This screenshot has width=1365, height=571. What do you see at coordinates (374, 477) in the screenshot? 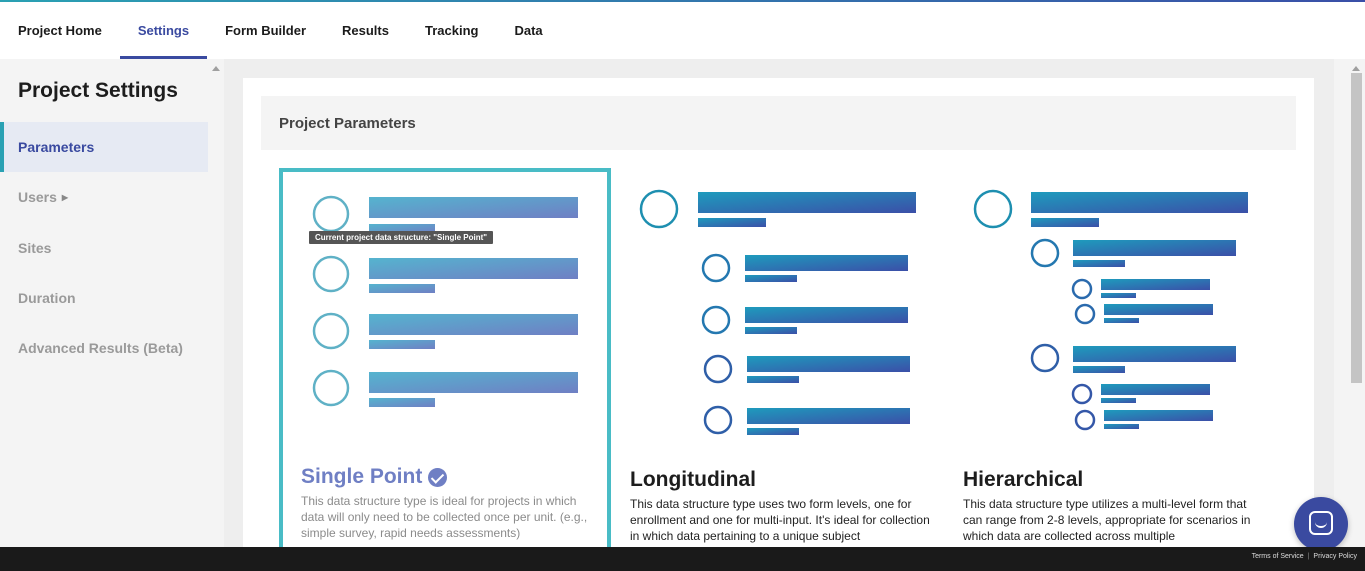
I see `option-title: Single Point` at bounding box center [374, 477].